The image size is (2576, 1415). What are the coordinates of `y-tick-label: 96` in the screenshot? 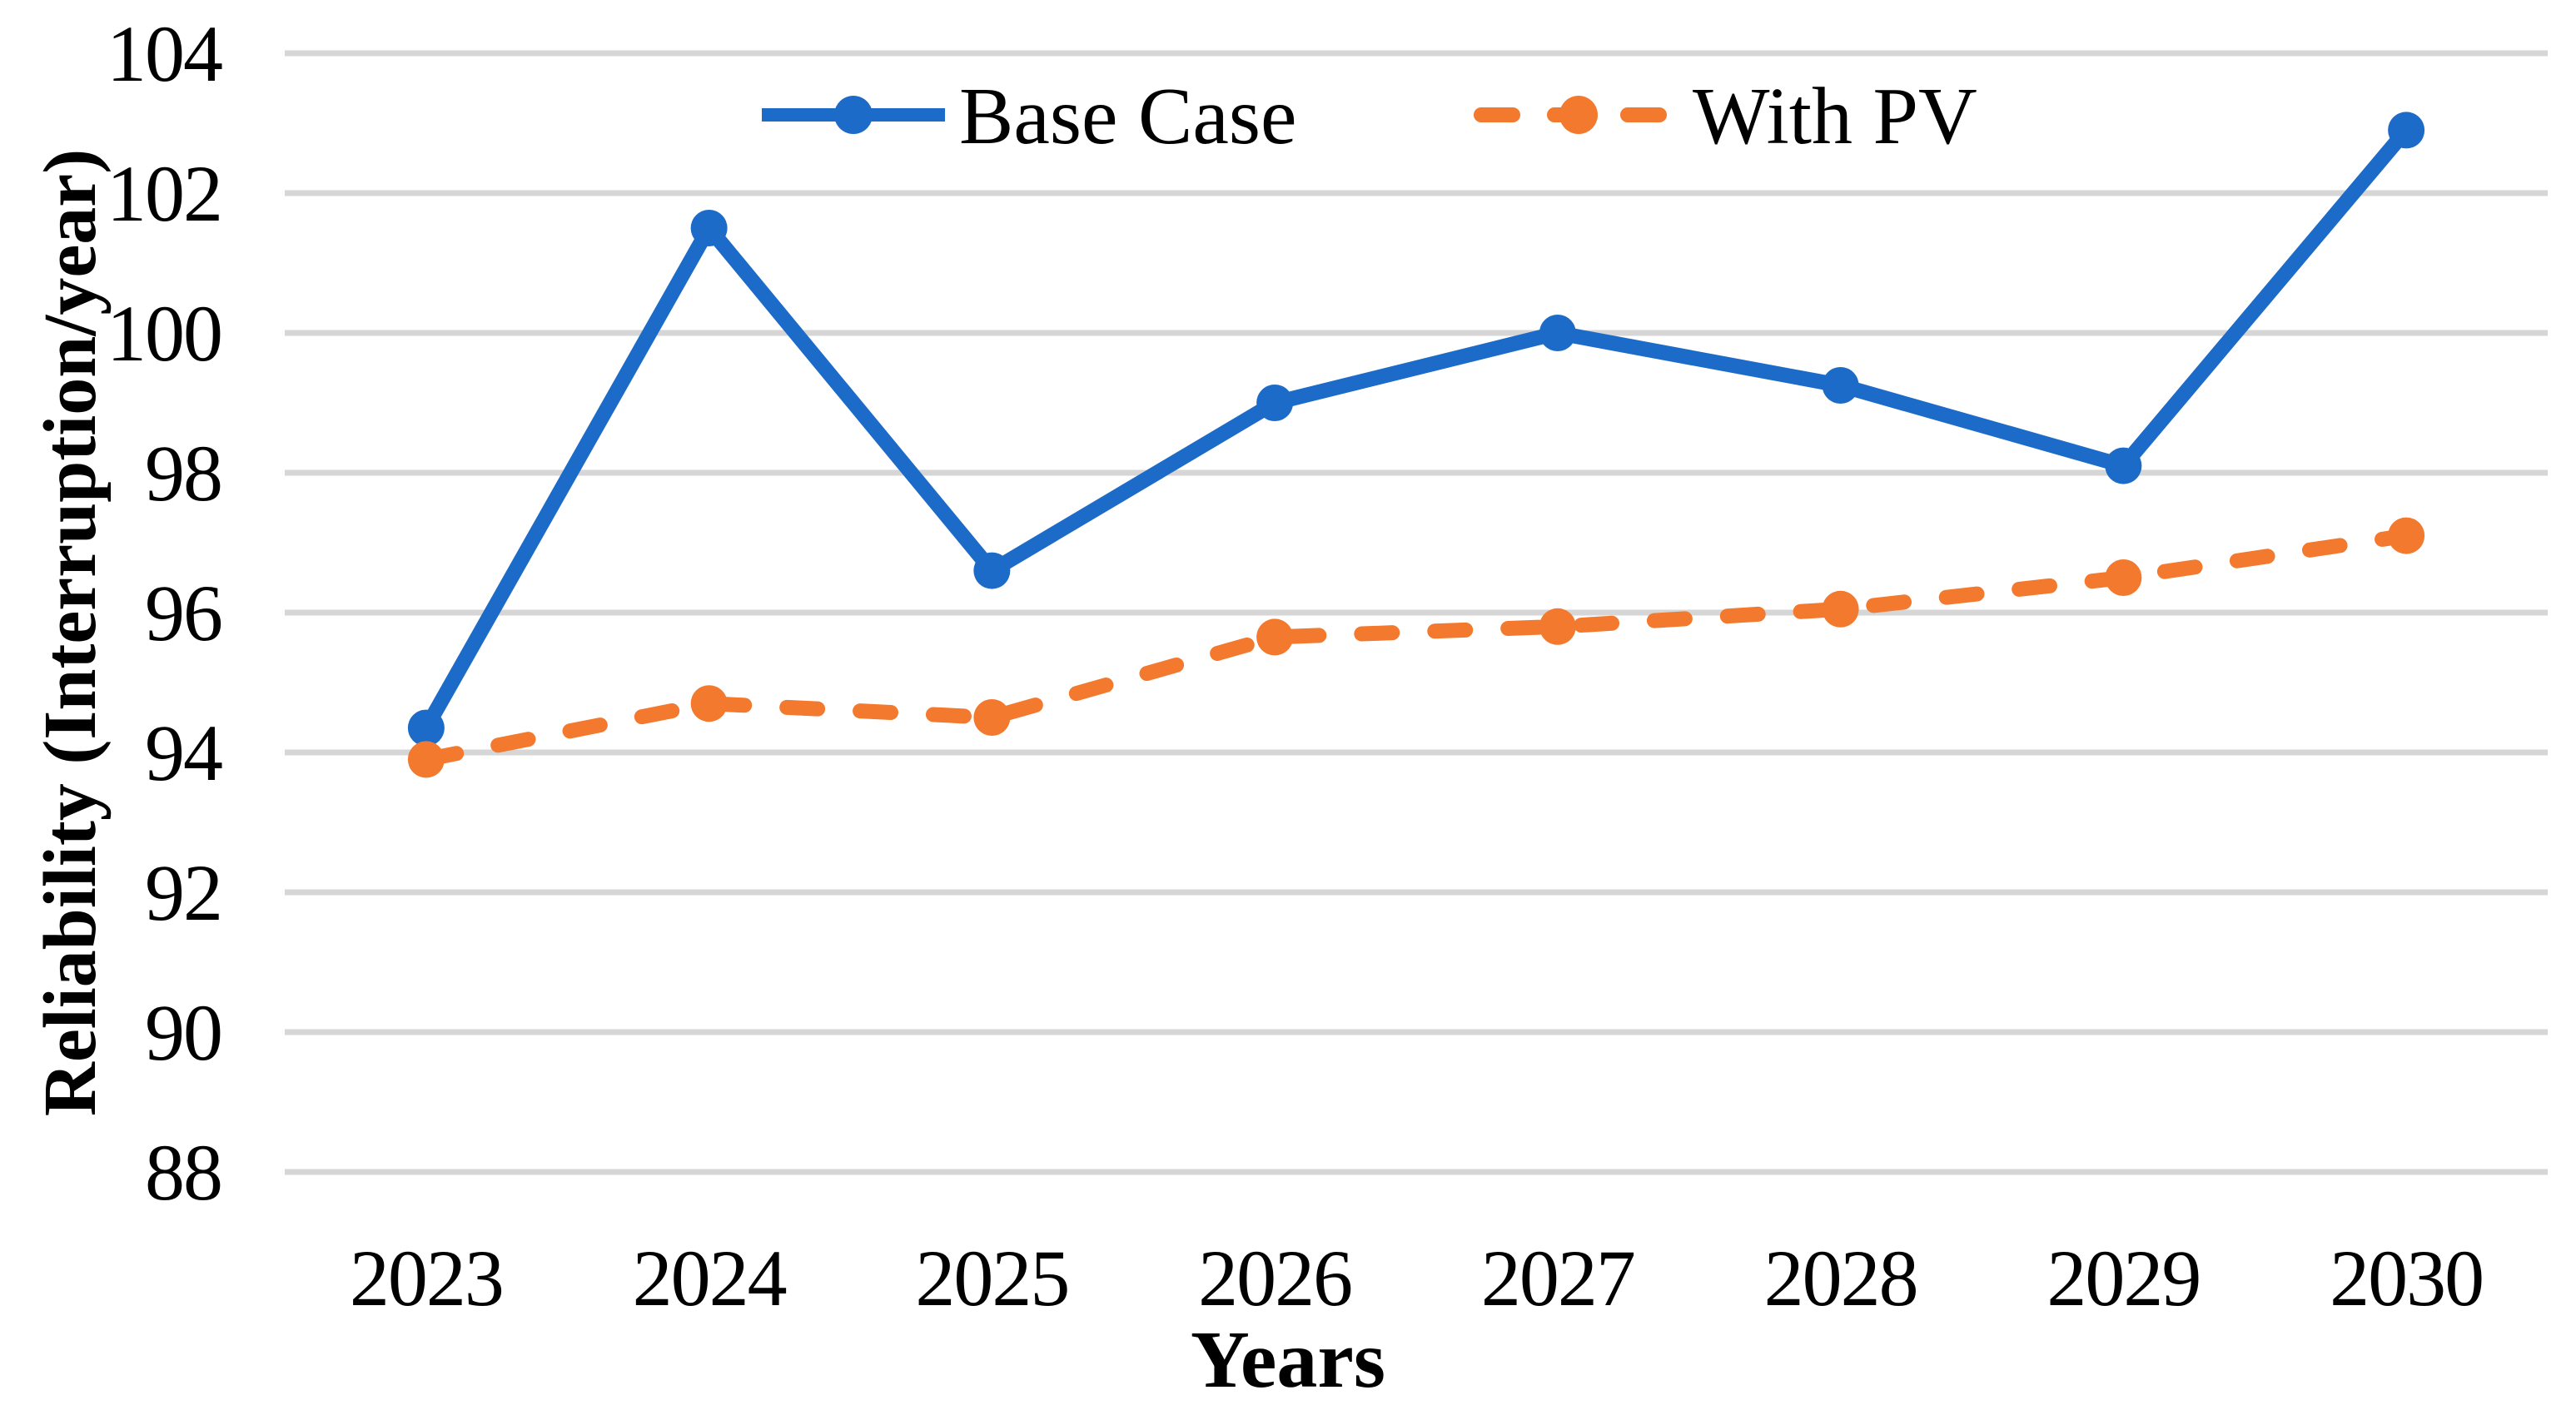 It's located at (183, 613).